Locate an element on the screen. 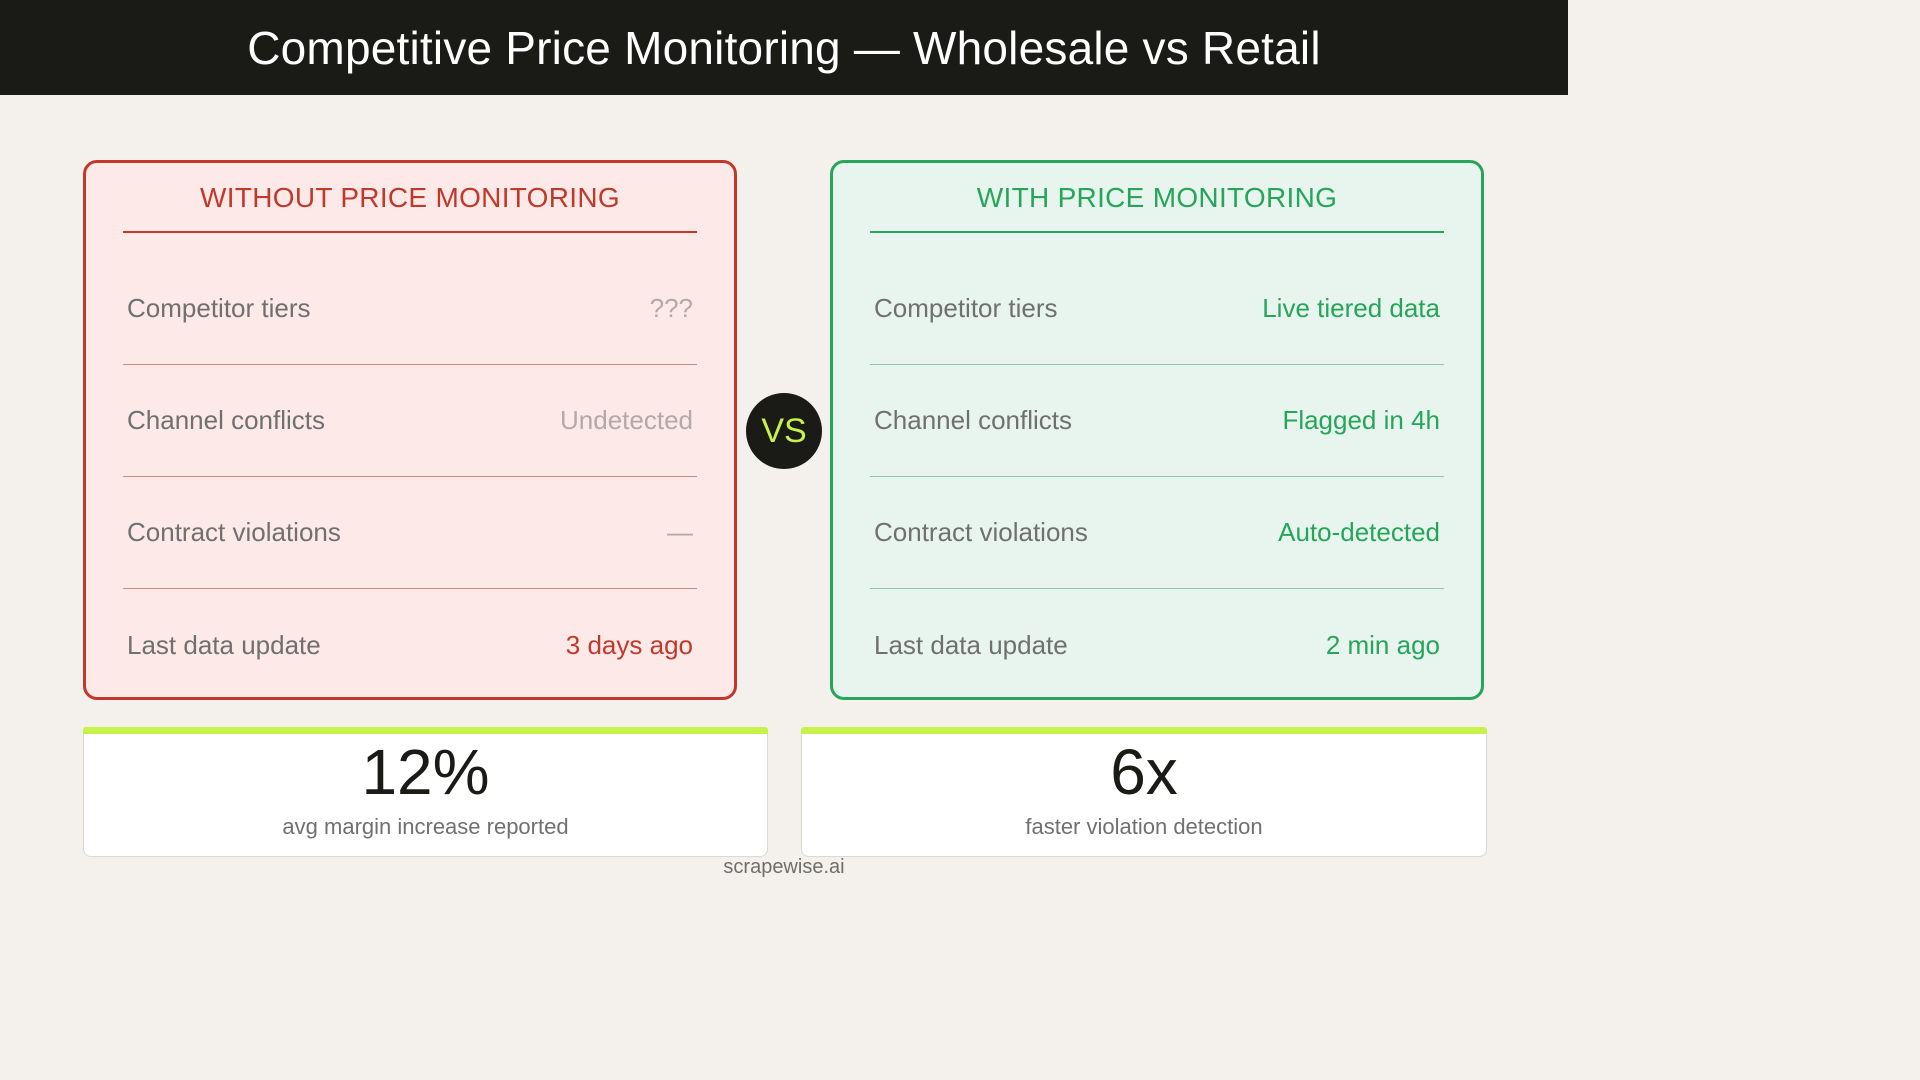 Image resolution: width=1920 pixels, height=1080 pixels. stat-card-detection: 6x faster violation detection is located at coordinates (1144, 792).